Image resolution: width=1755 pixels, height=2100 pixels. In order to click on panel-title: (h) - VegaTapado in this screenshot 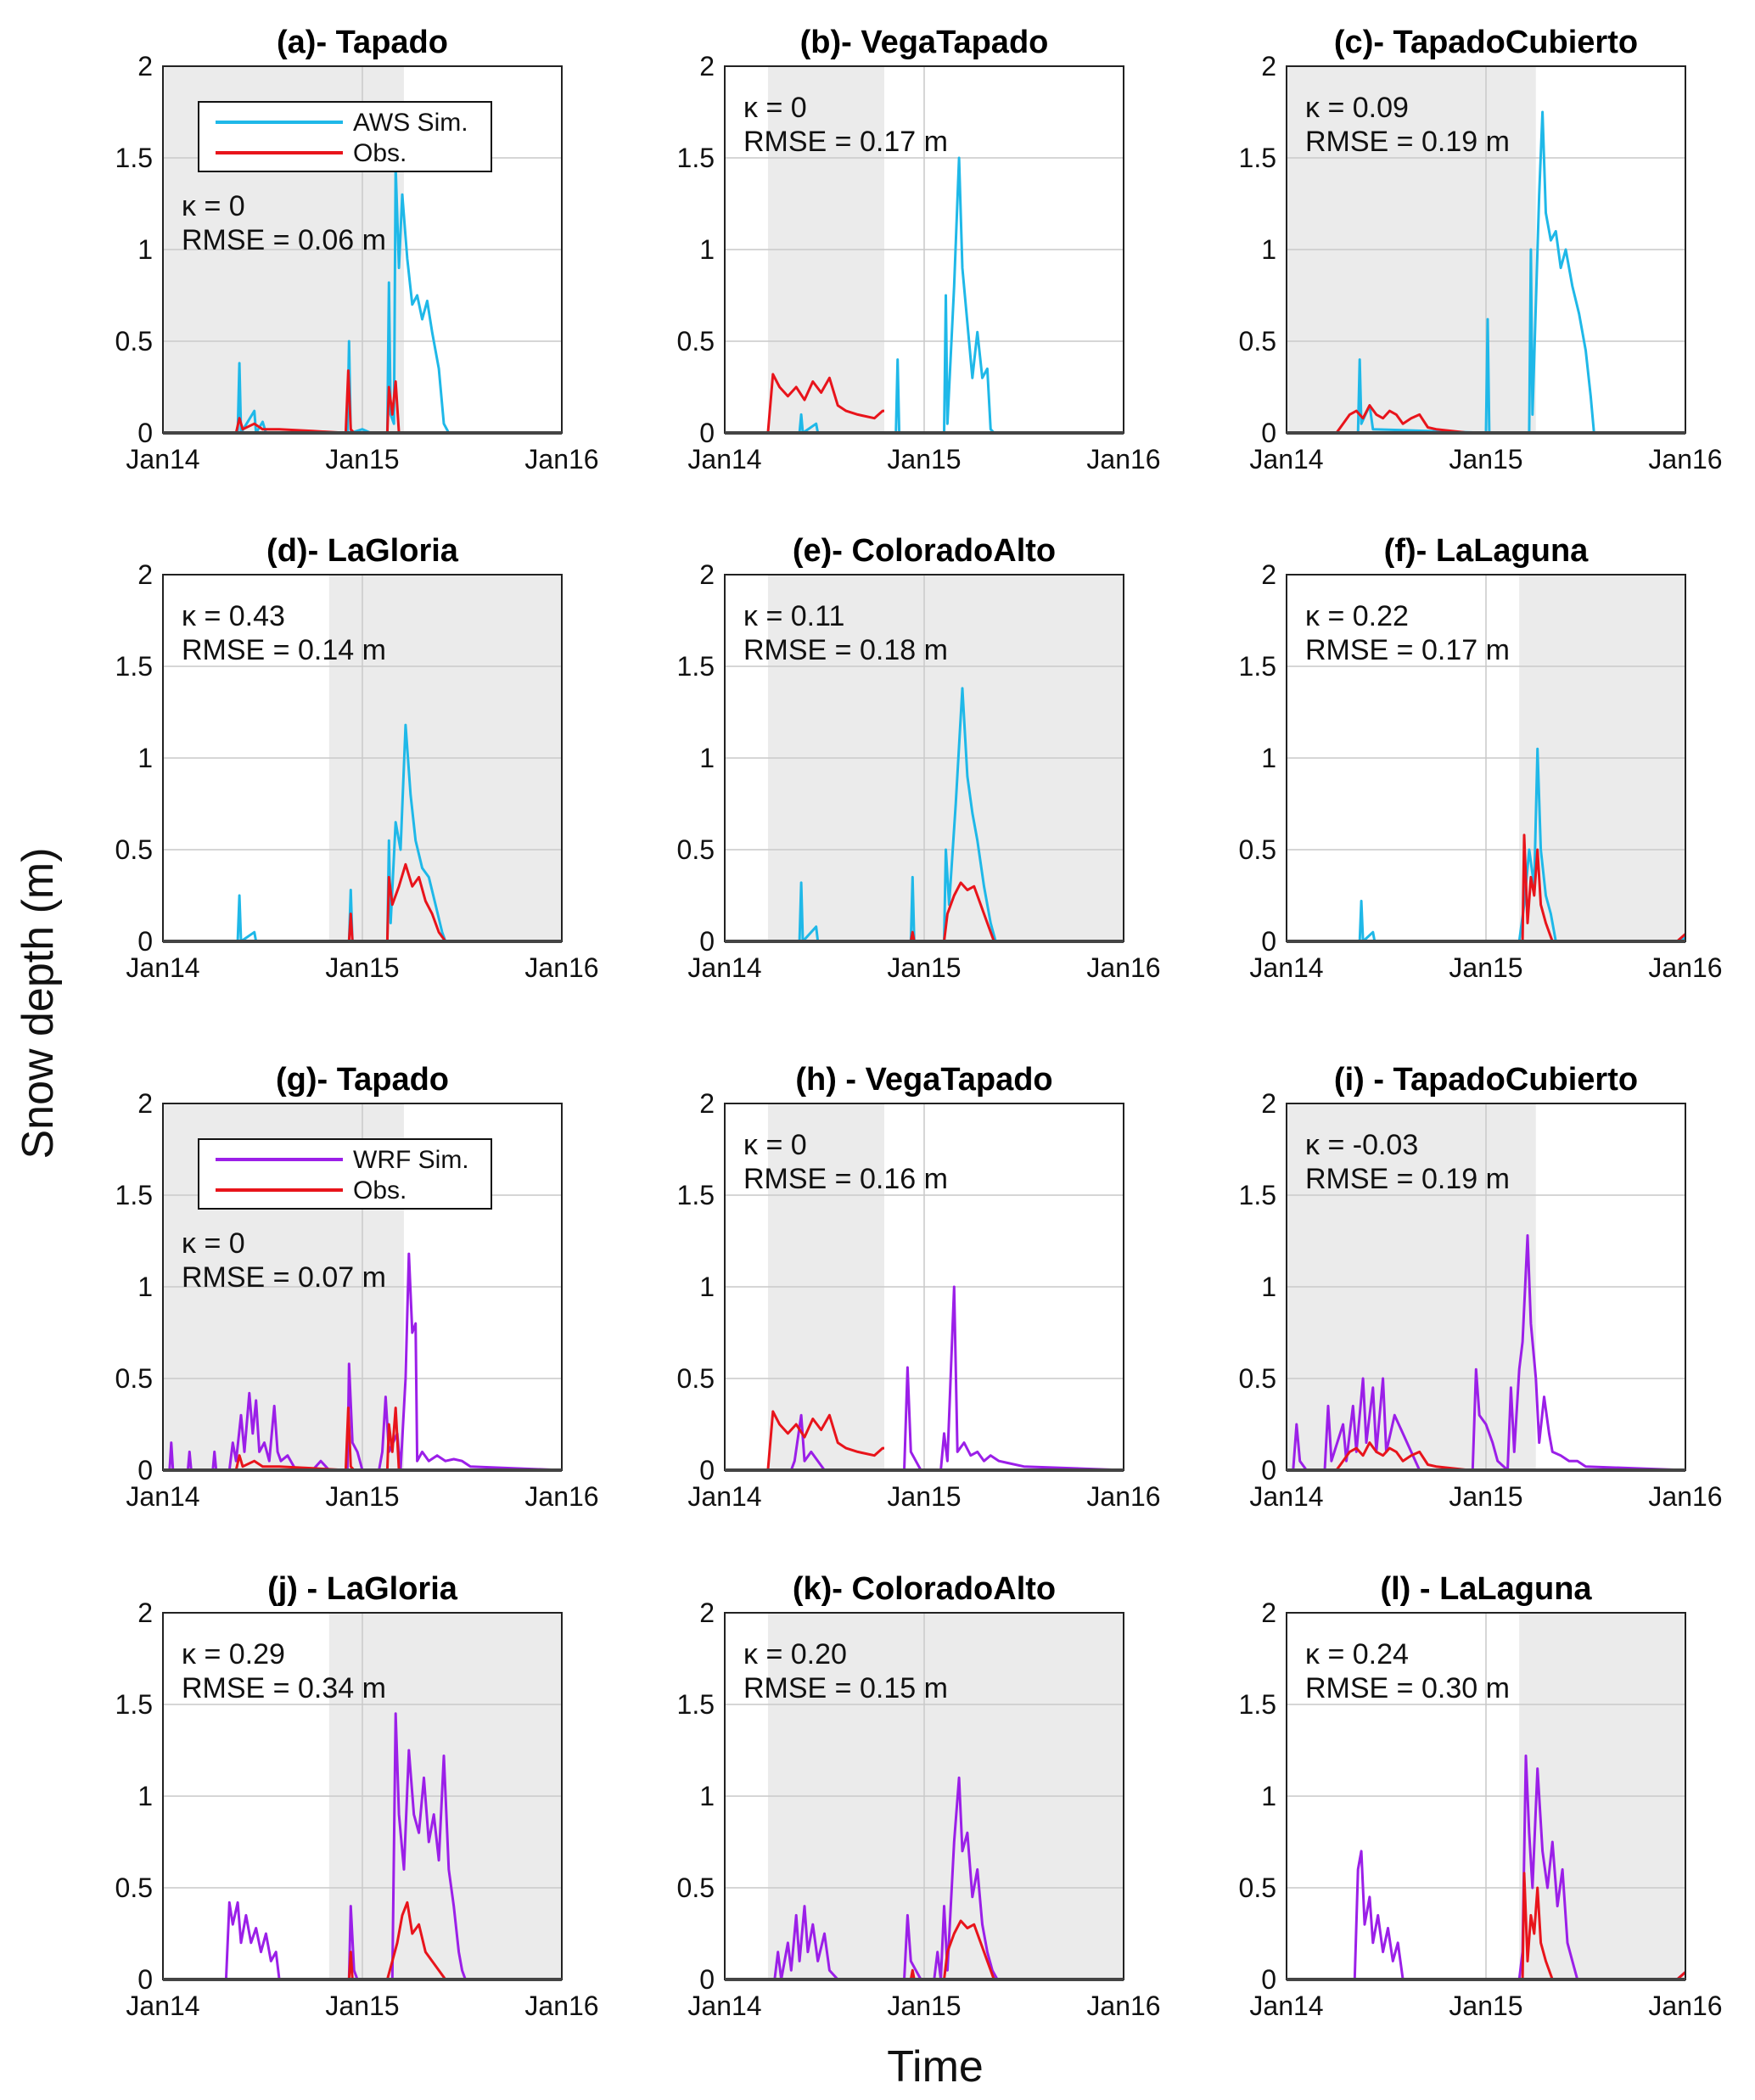, I will do `click(923, 1080)`.